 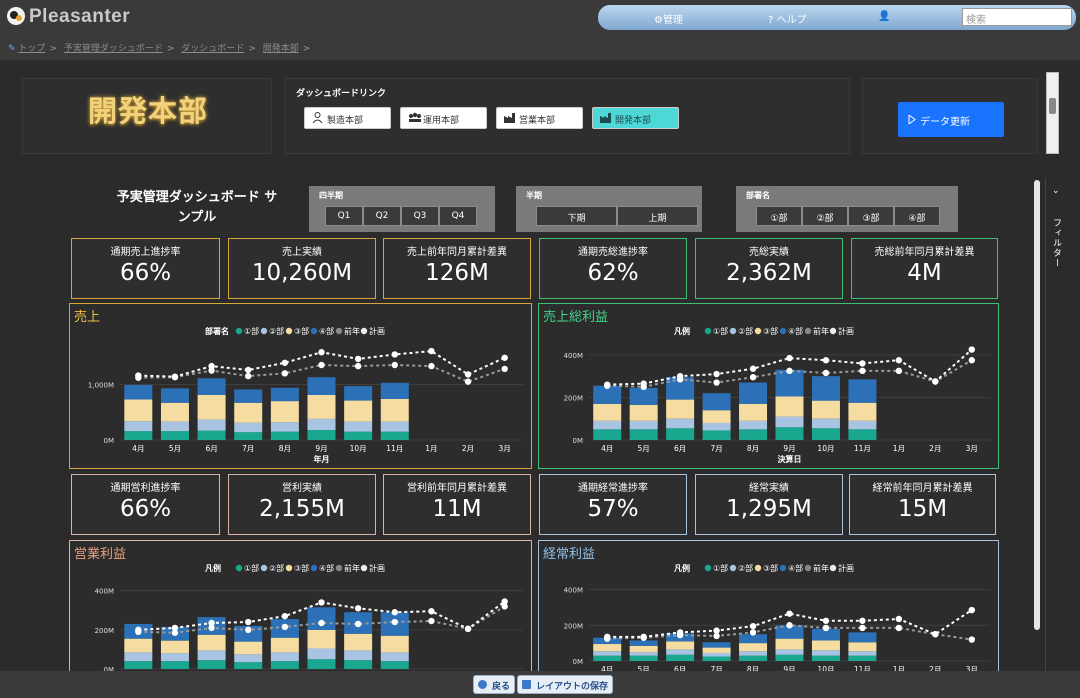 What do you see at coordinates (917, 216) in the screenshot?
I see `filter-option: ④部` at bounding box center [917, 216].